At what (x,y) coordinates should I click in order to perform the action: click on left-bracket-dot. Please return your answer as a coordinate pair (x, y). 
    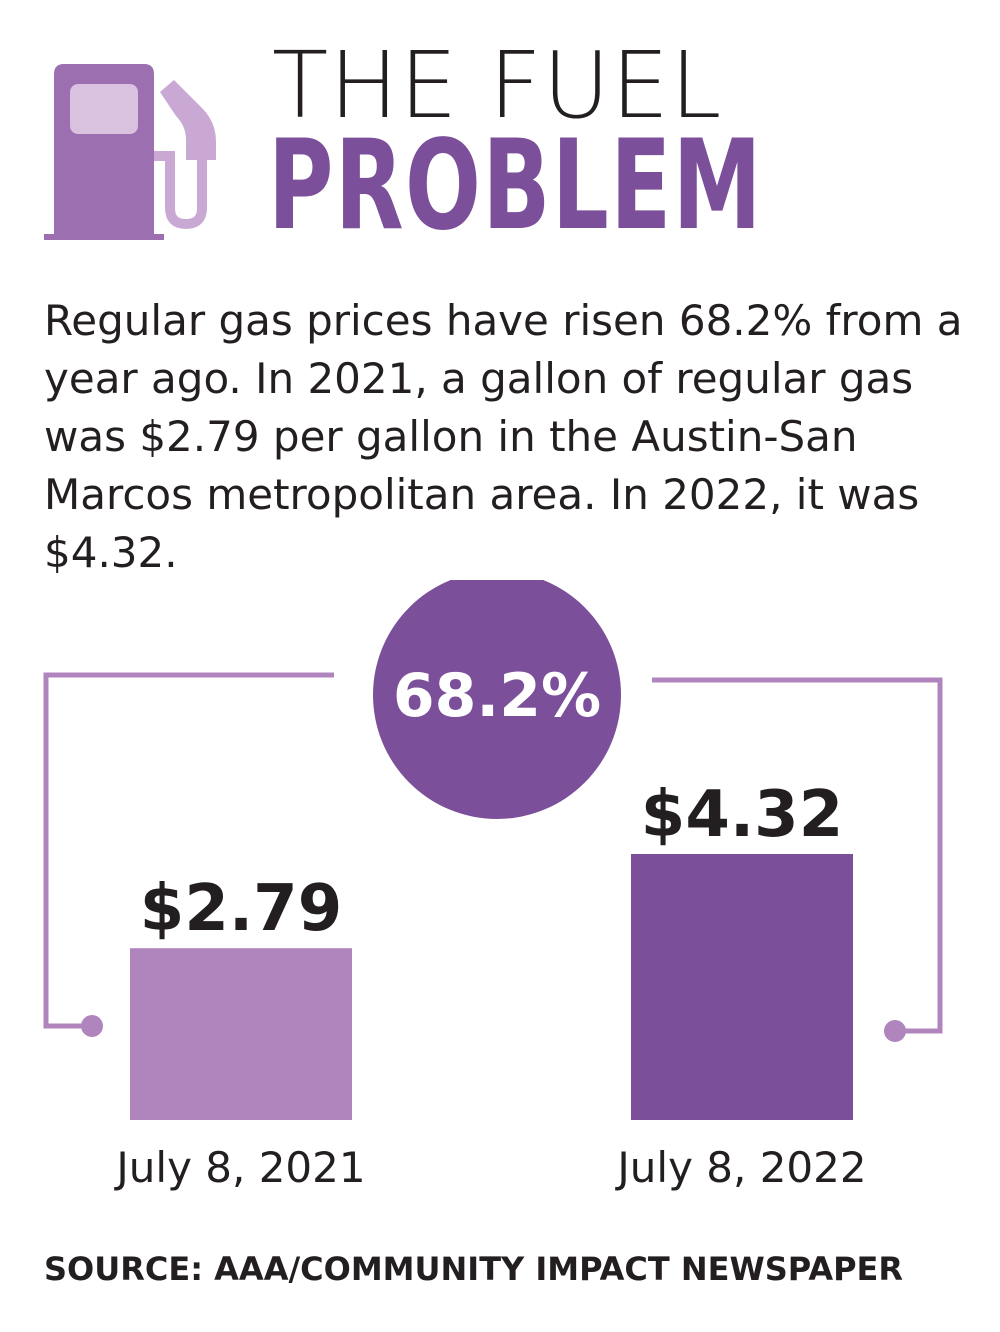
    Looking at the image, I should click on (92, 1026).